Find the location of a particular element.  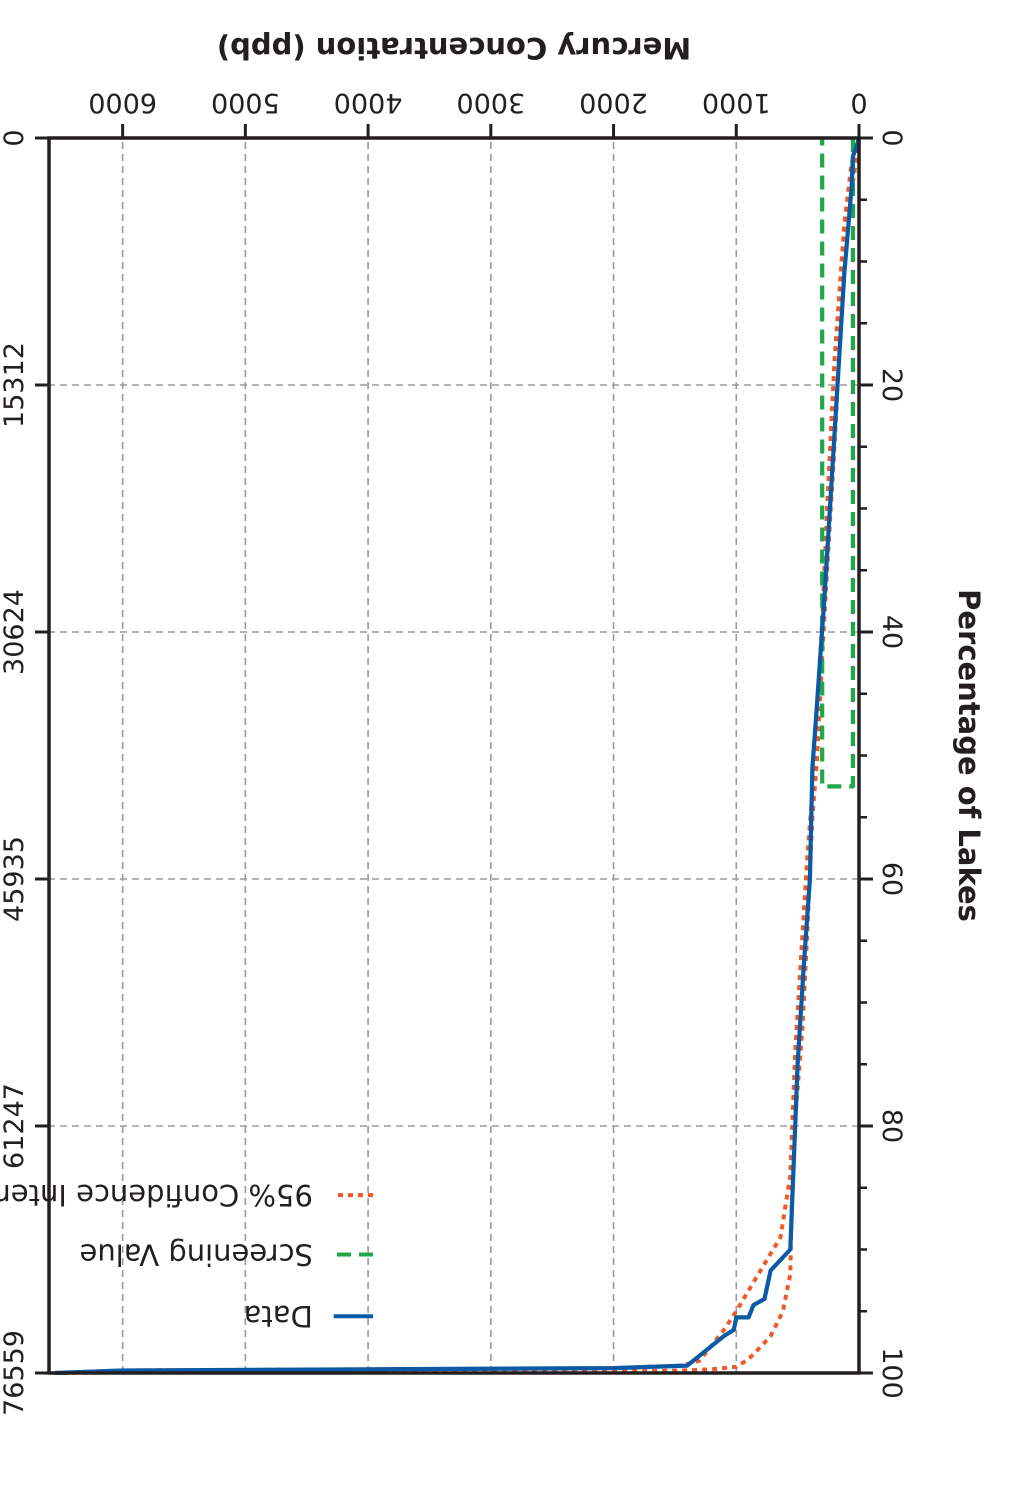

legend-label: Data is located at coordinates (278, 1316).